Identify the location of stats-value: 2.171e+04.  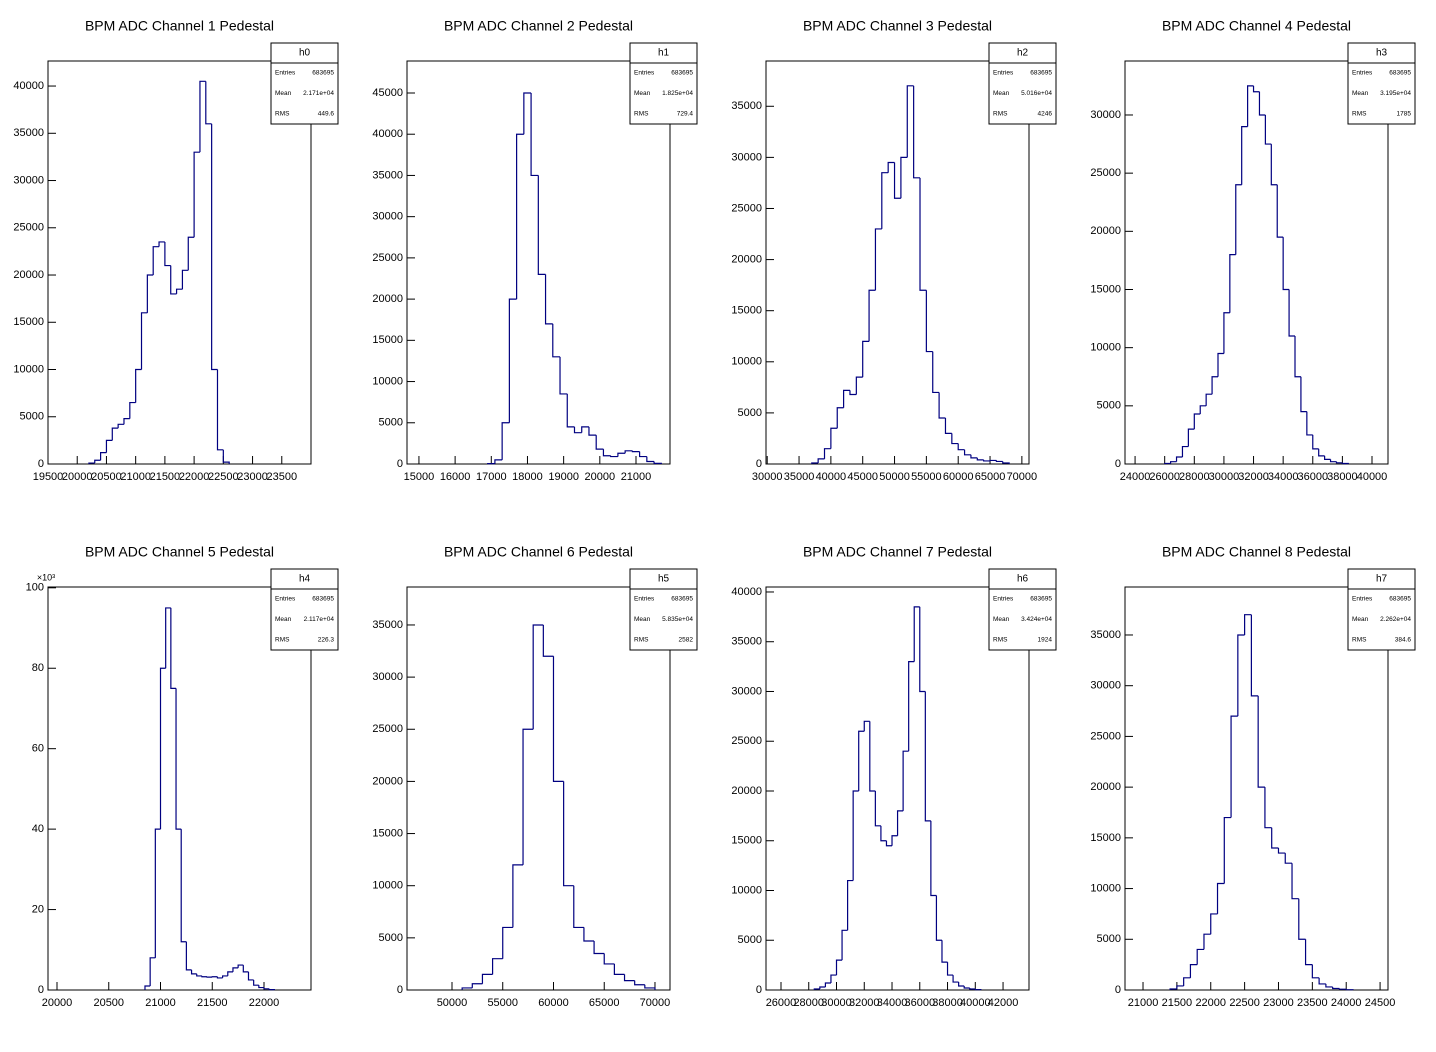
(318, 93).